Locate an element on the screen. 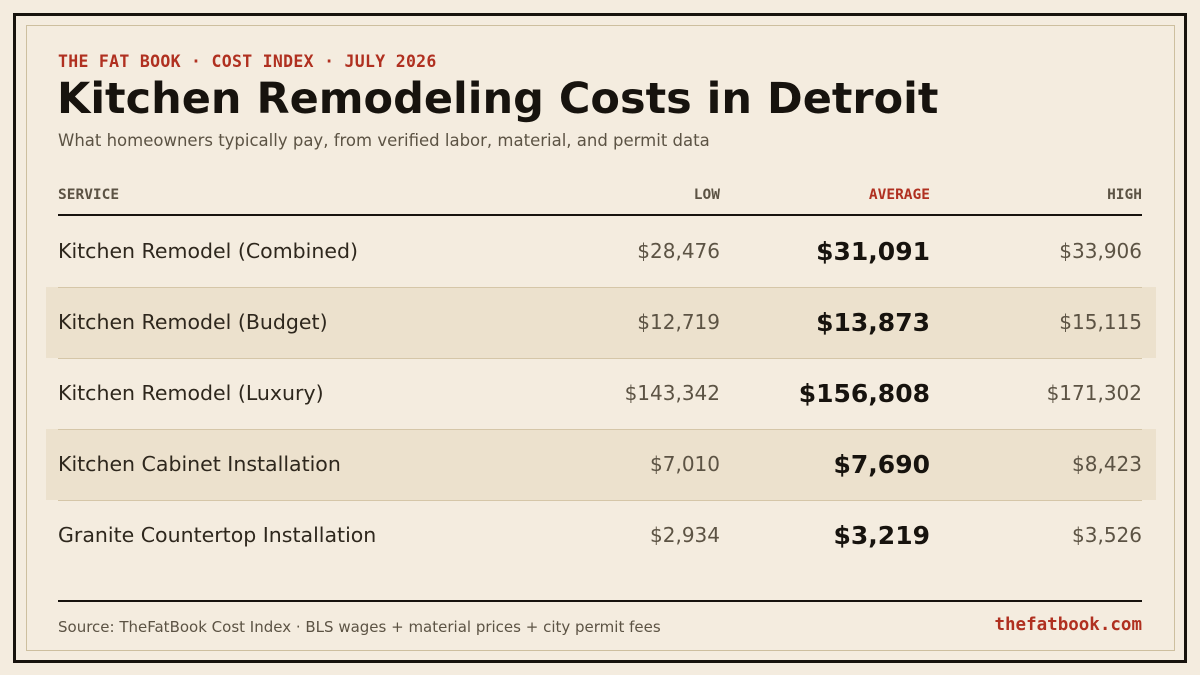  row-low-price: $28,476 is located at coordinates (678, 251).